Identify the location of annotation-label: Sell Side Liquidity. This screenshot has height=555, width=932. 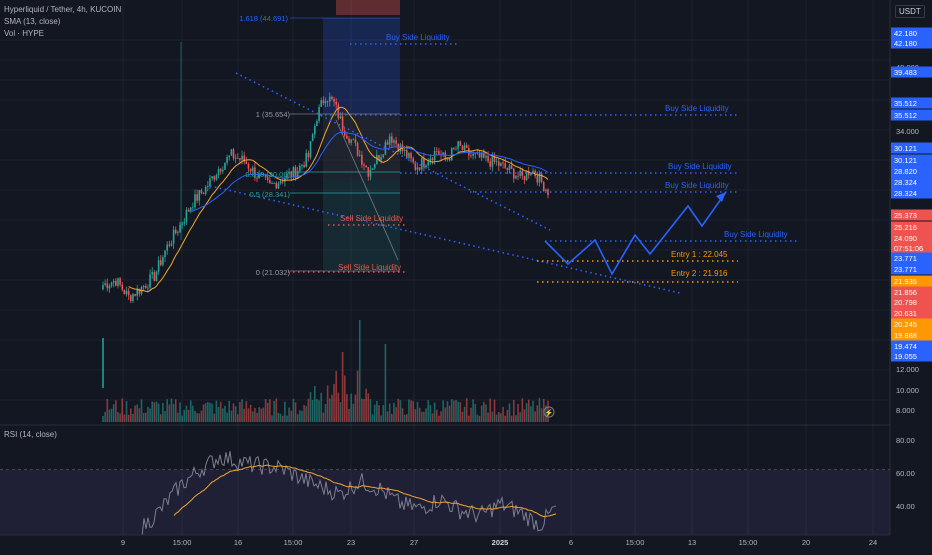
(369, 267).